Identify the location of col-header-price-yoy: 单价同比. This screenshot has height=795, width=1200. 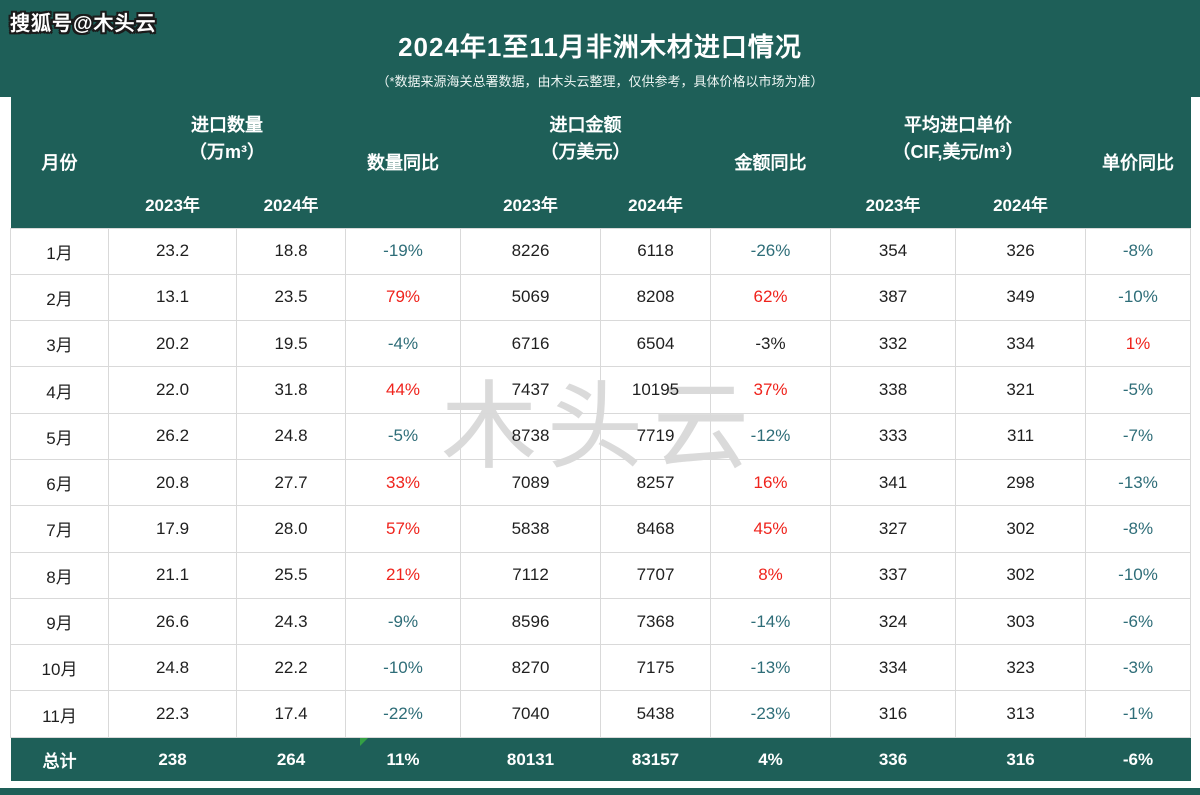
(1138, 162).